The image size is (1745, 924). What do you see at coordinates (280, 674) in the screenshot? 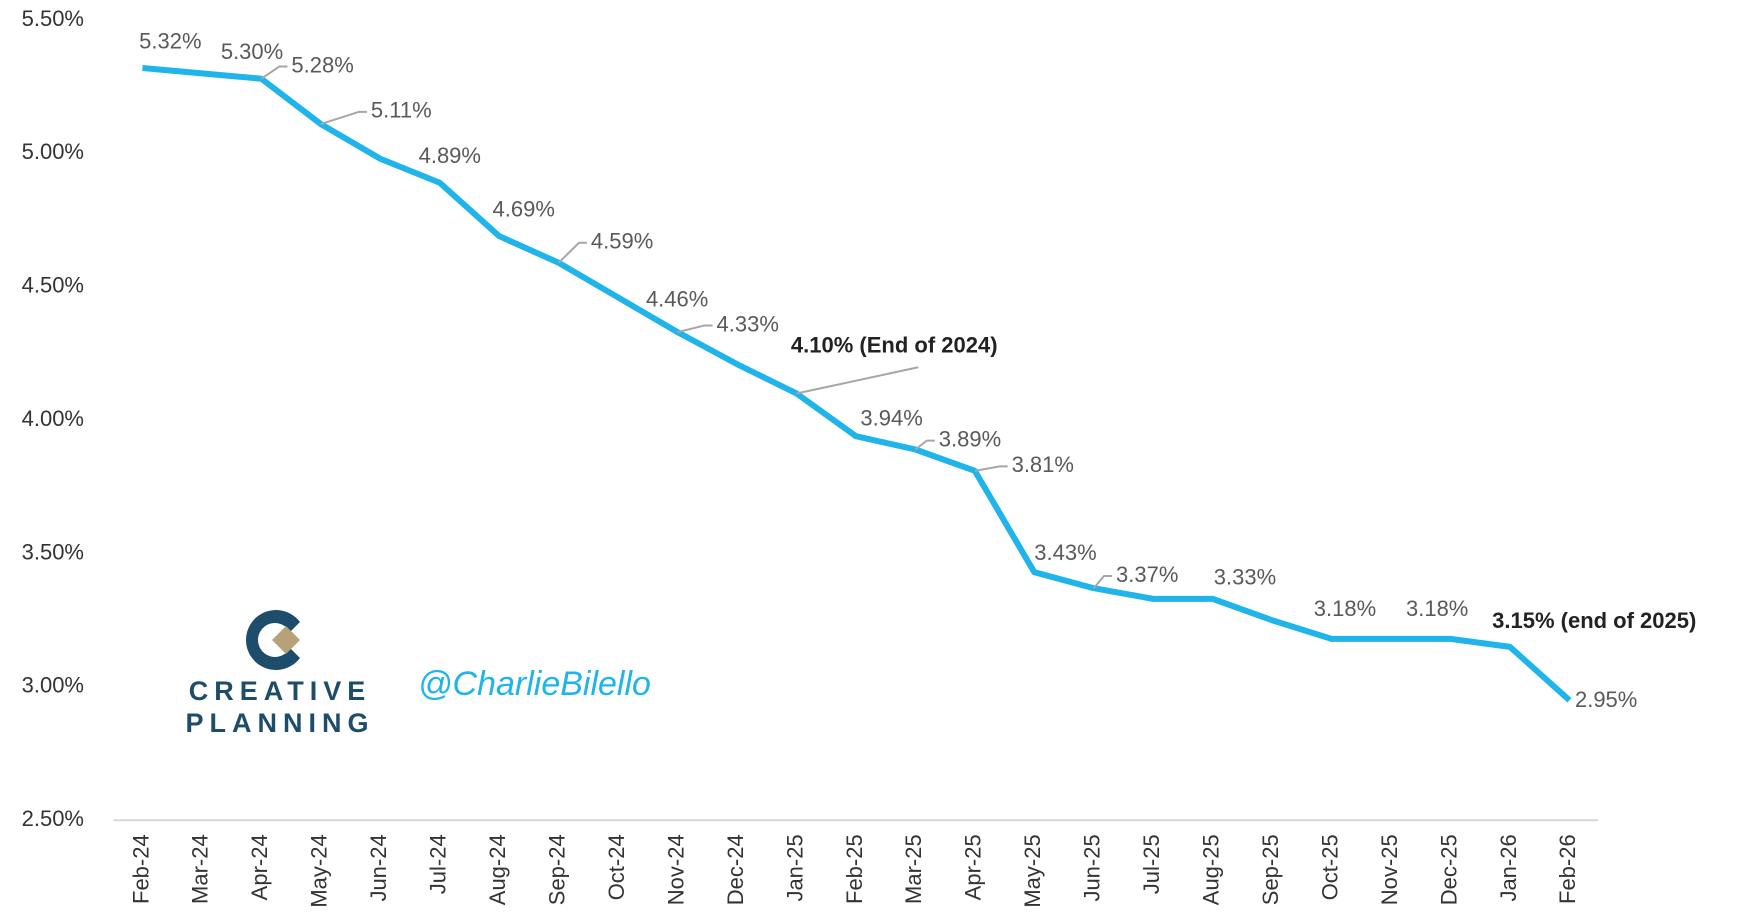
I see `logo: CREATIVE PLANNING` at bounding box center [280, 674].